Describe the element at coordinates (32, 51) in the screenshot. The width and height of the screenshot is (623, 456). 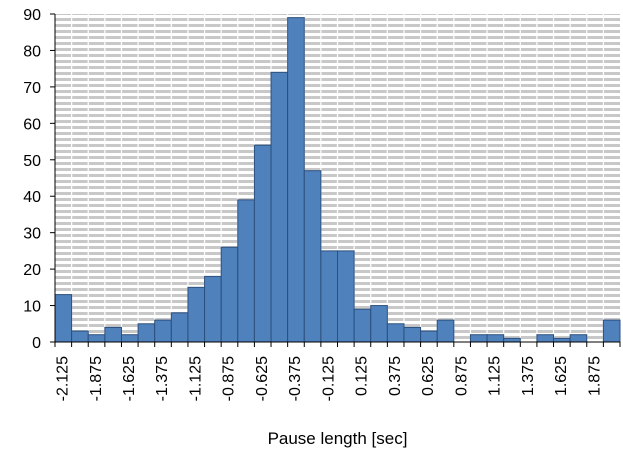
I see `y-tick-label: 80` at that location.